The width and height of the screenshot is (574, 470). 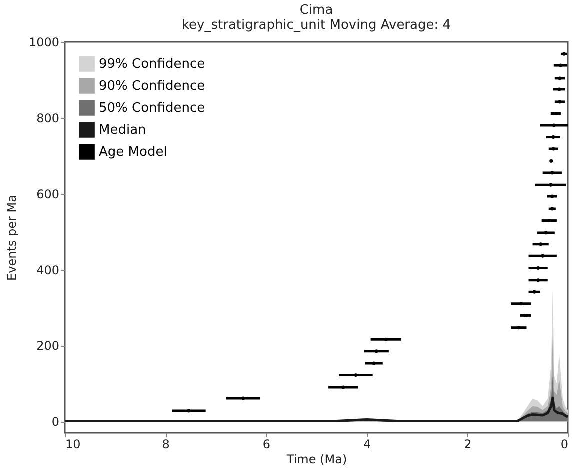 What do you see at coordinates (317, 10) in the screenshot?
I see `chart-title: Cima` at bounding box center [317, 10].